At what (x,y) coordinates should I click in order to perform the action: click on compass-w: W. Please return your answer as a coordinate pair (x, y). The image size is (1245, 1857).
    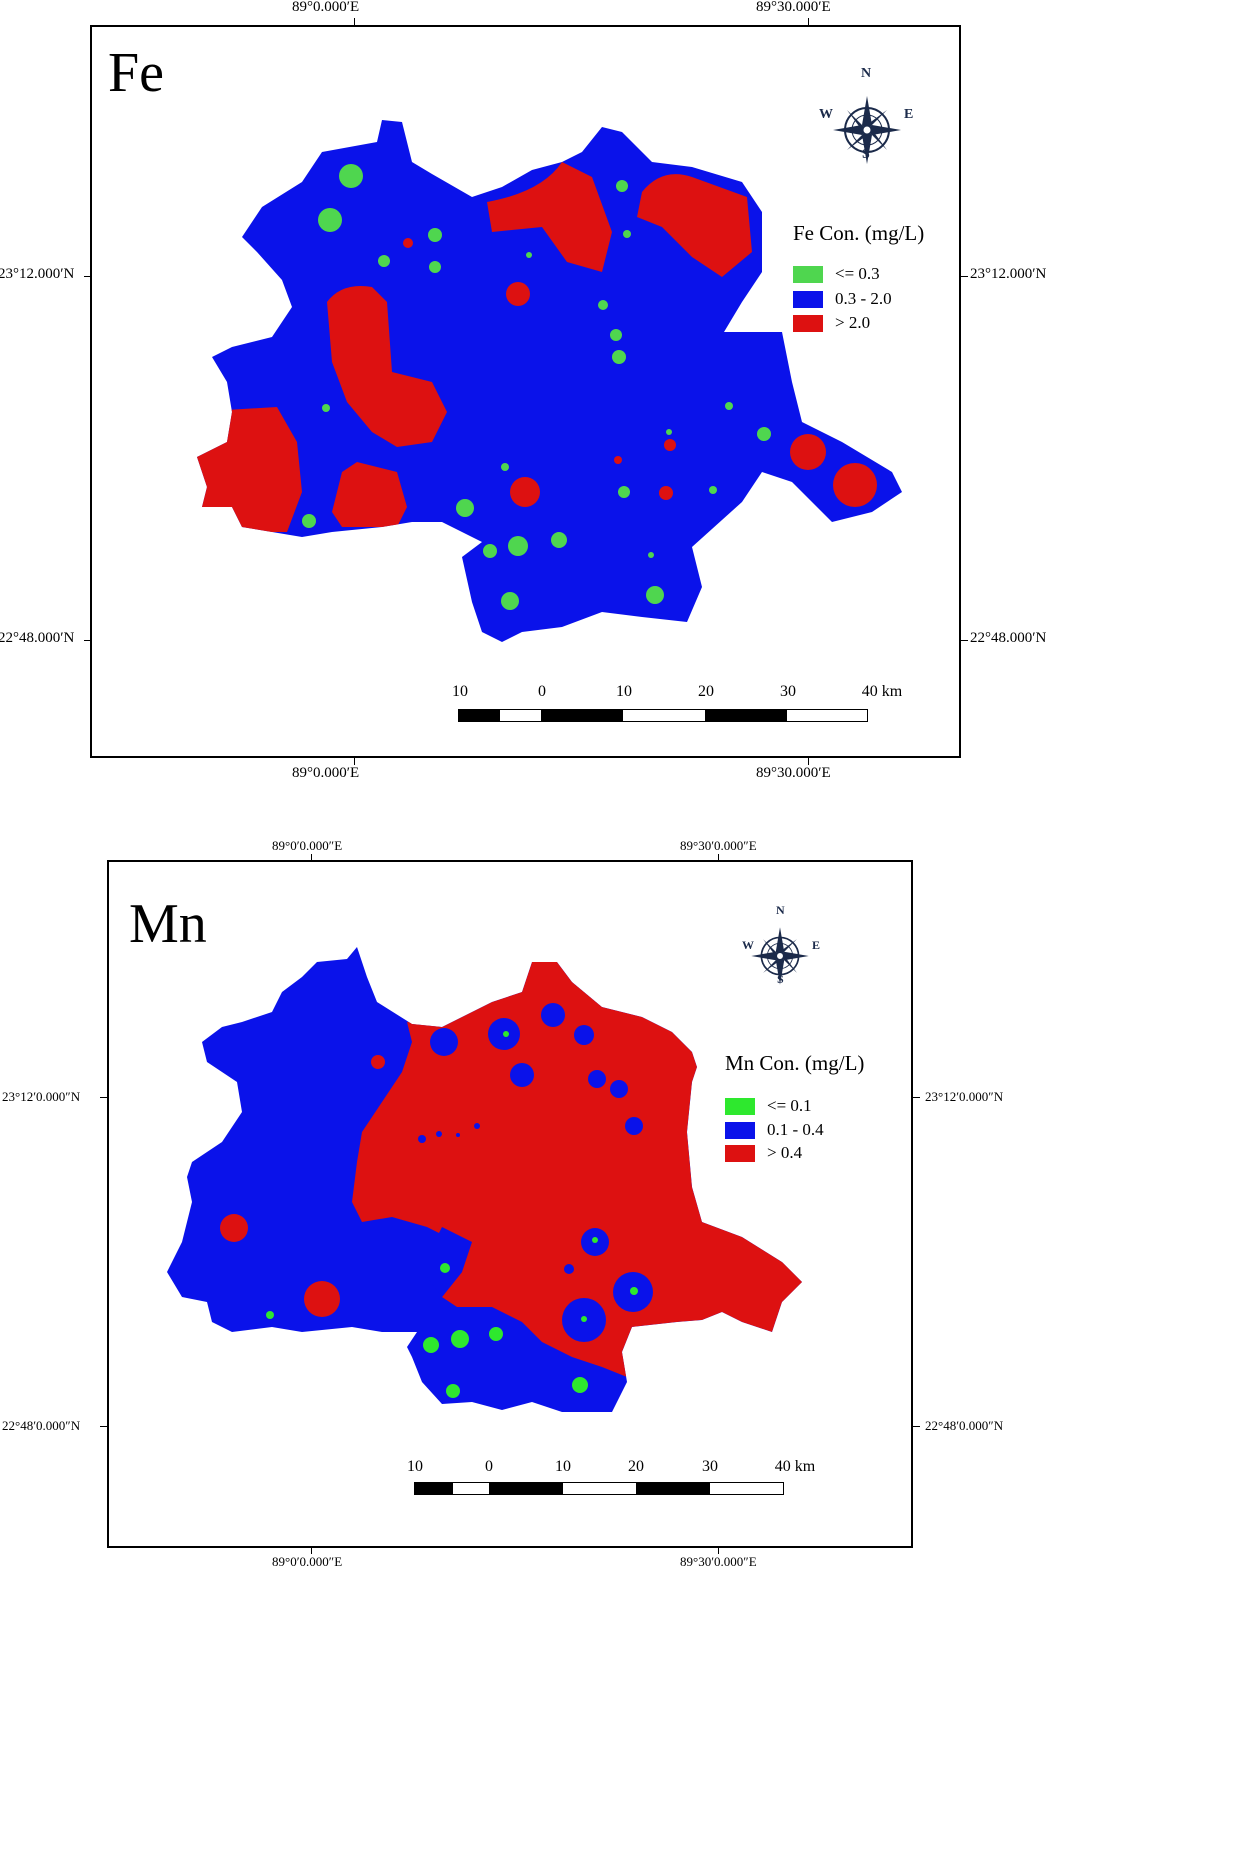
    Looking at the image, I should click on (826, 114).